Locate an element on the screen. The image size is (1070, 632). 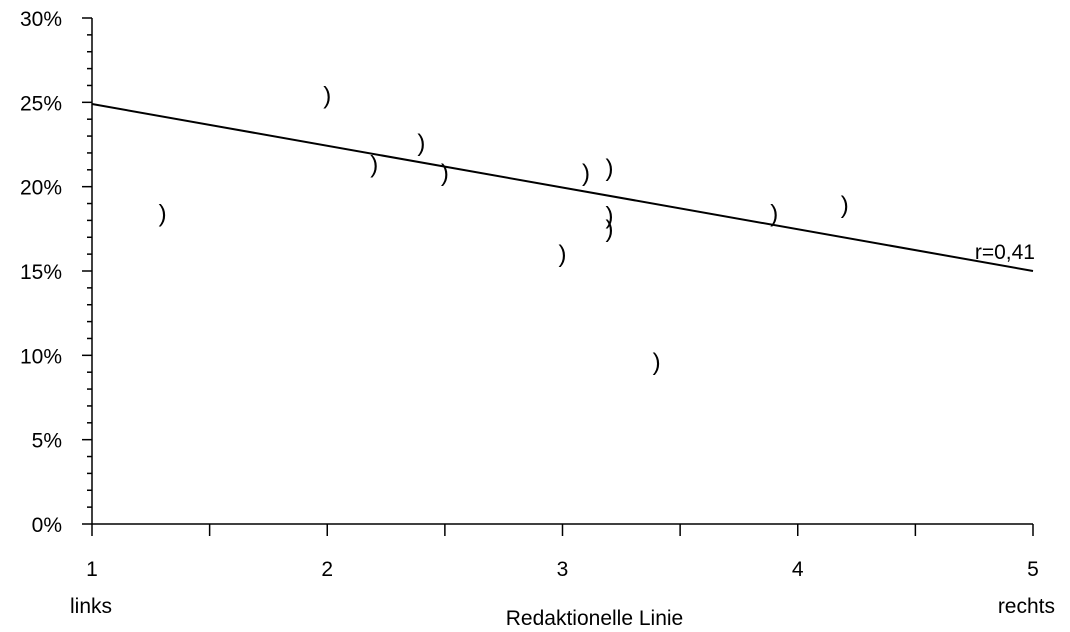
x-tick-label: 1 is located at coordinates (92, 569).